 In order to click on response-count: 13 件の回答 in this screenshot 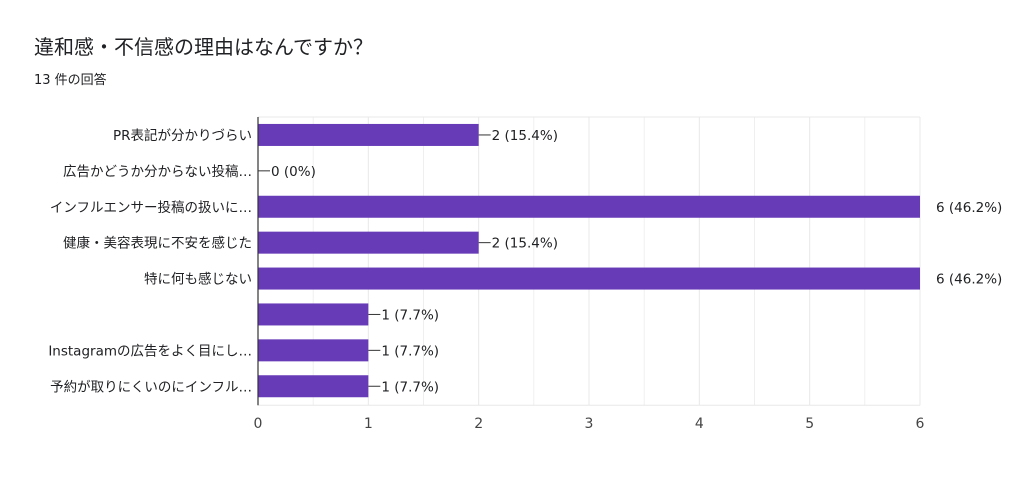, I will do `click(70, 80)`.